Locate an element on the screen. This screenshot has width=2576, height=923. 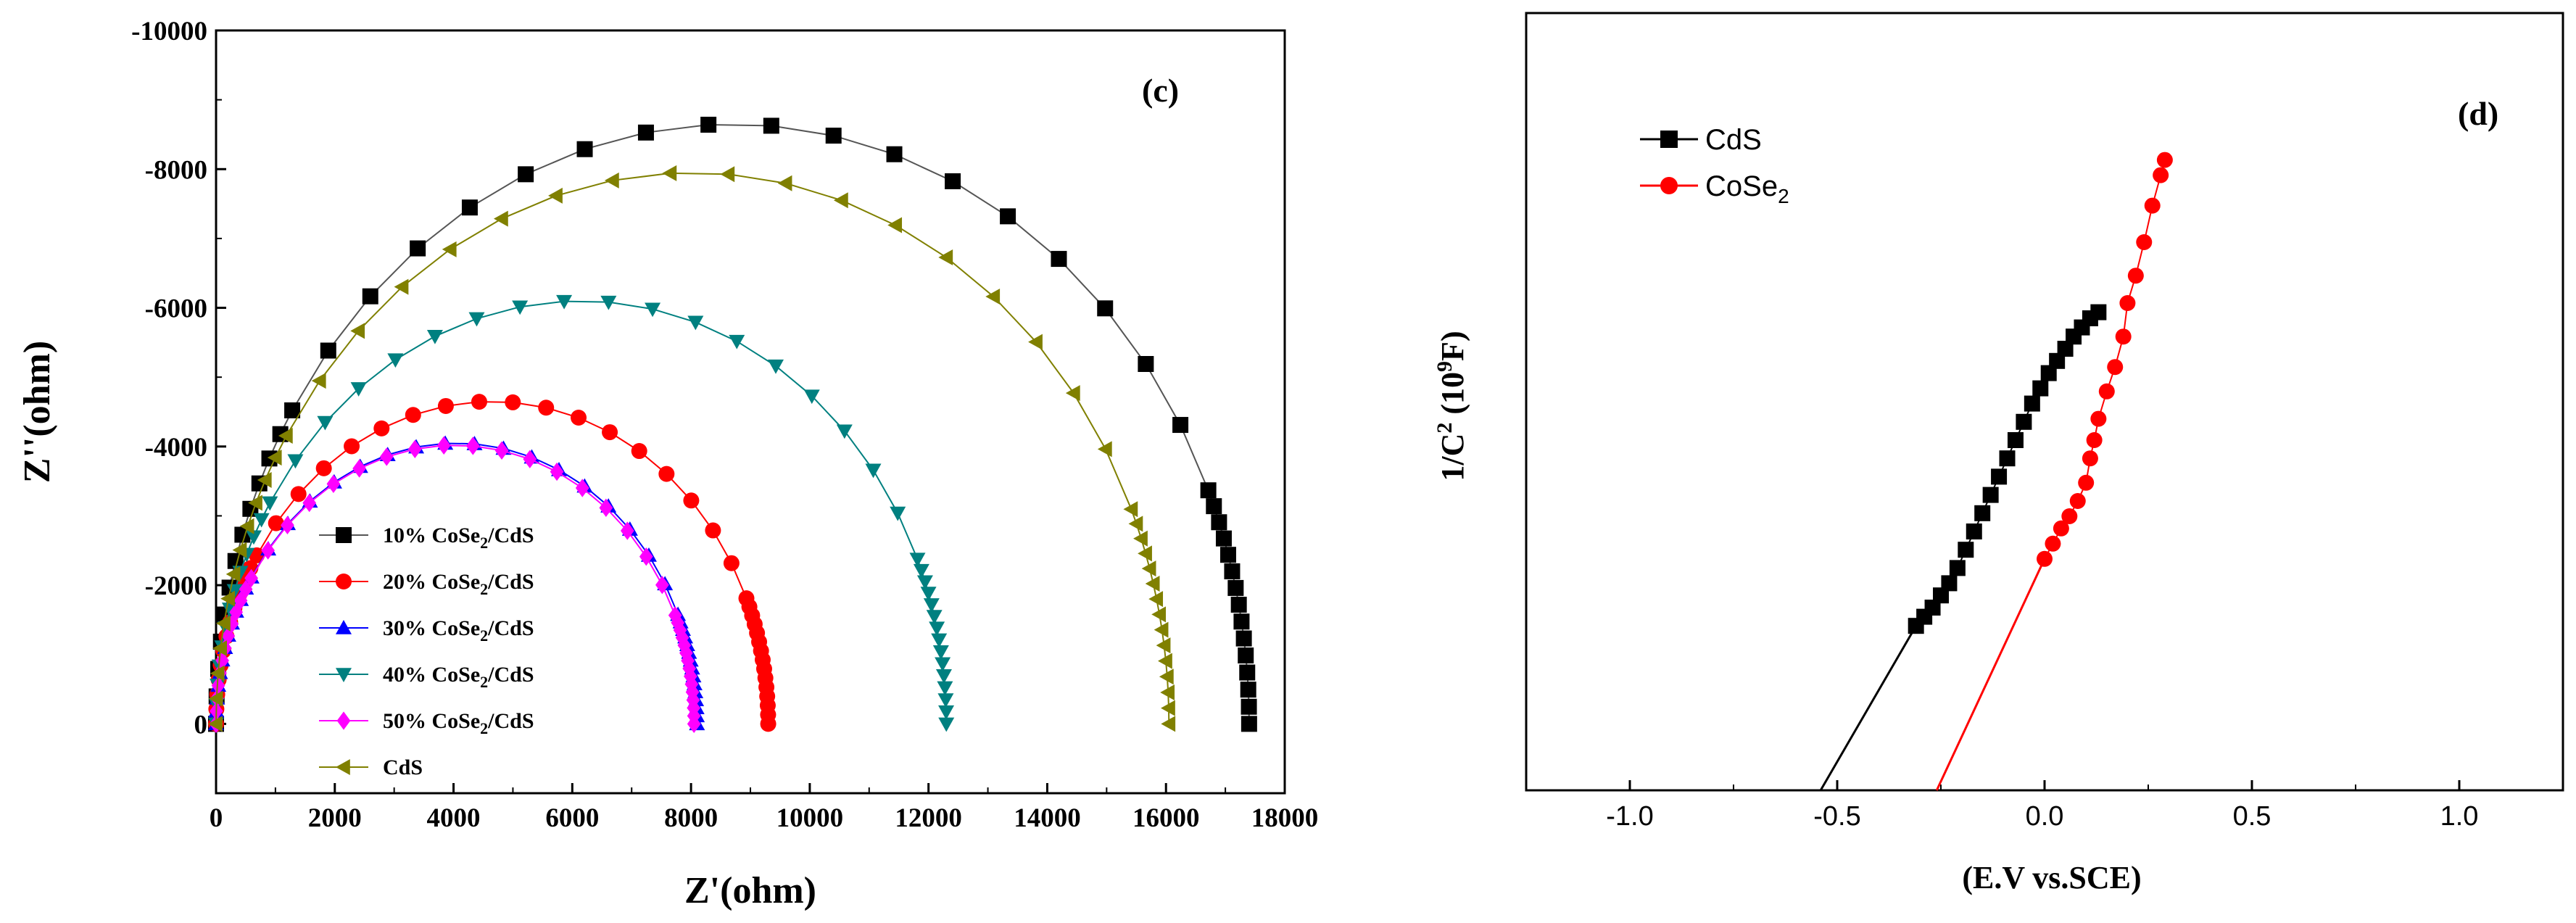
series-line-c is located at coordinates (581, 512).